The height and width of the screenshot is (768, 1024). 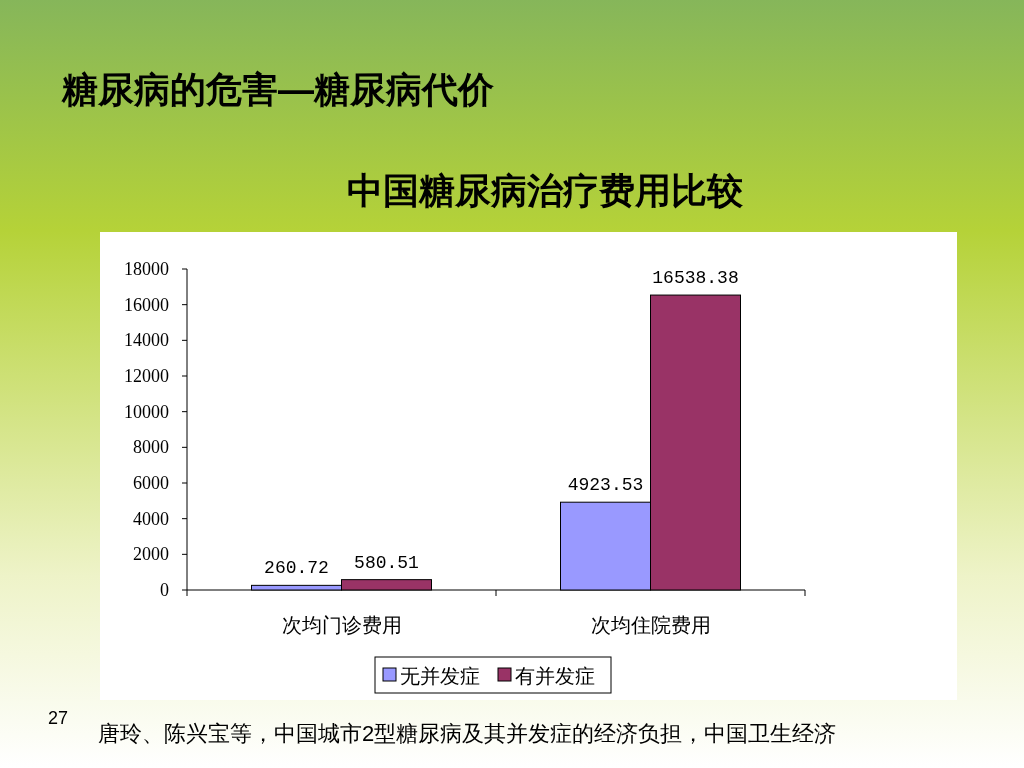 I want to click on chart-subtitle: 中国糖尿病治疗费用比较, so click(x=545, y=190).